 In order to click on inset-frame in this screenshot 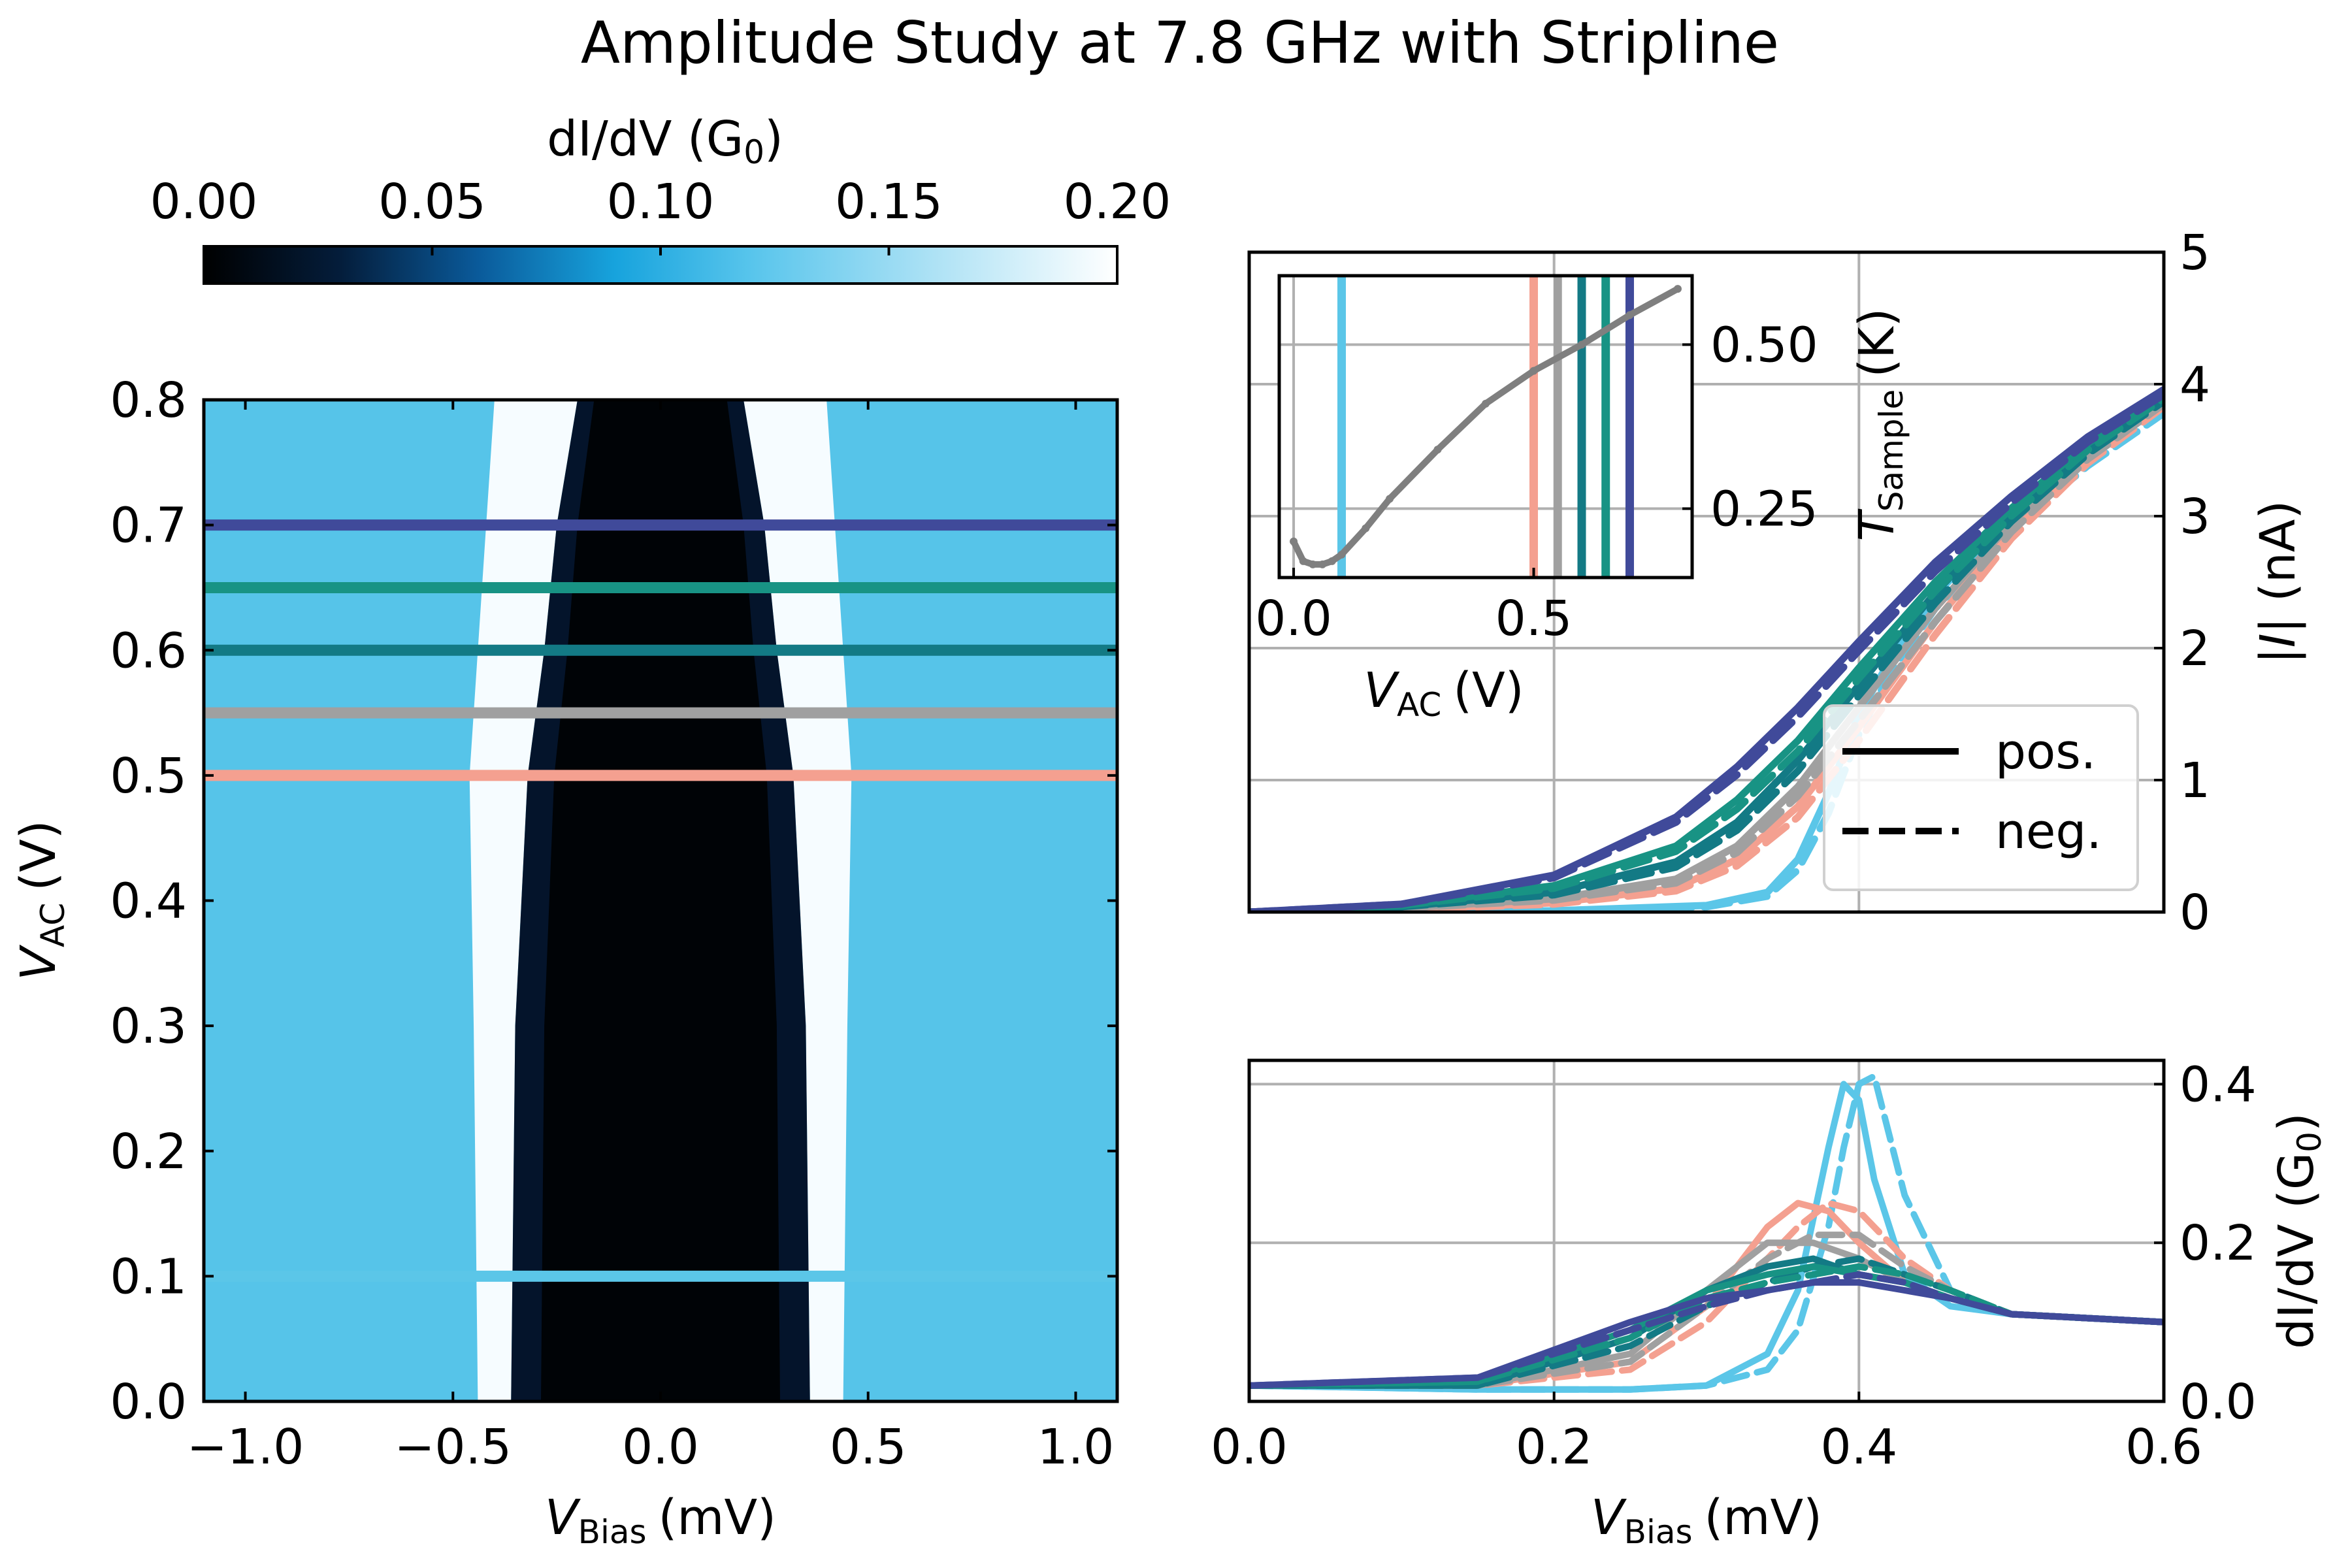, I will do `click(1485, 427)`.